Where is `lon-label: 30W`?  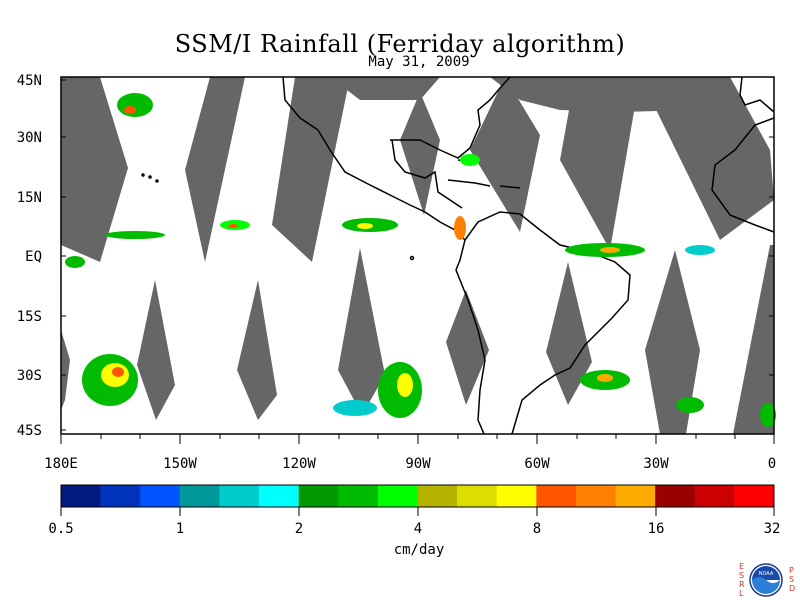 lon-label: 30W is located at coordinates (656, 464).